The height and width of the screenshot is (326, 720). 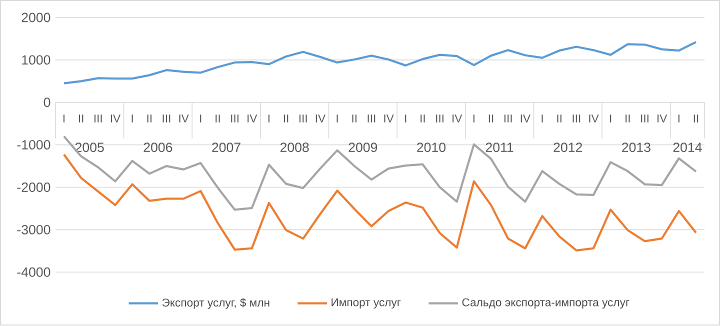 I want to click on y-tick-label: -2000, so click(x=33, y=187).